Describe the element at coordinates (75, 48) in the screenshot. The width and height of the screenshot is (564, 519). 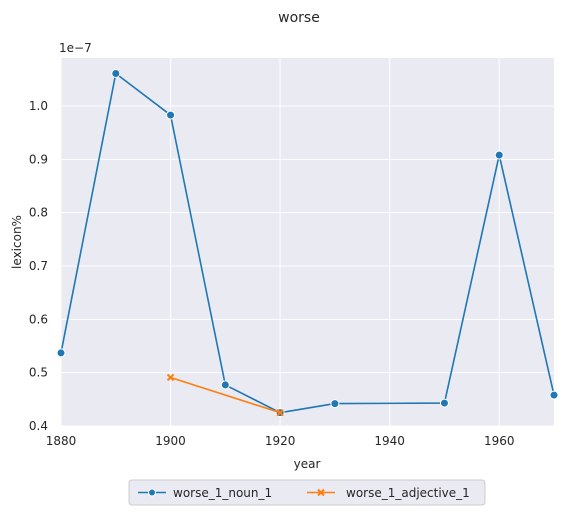
I see `y-offset-label: 1e−7` at that location.